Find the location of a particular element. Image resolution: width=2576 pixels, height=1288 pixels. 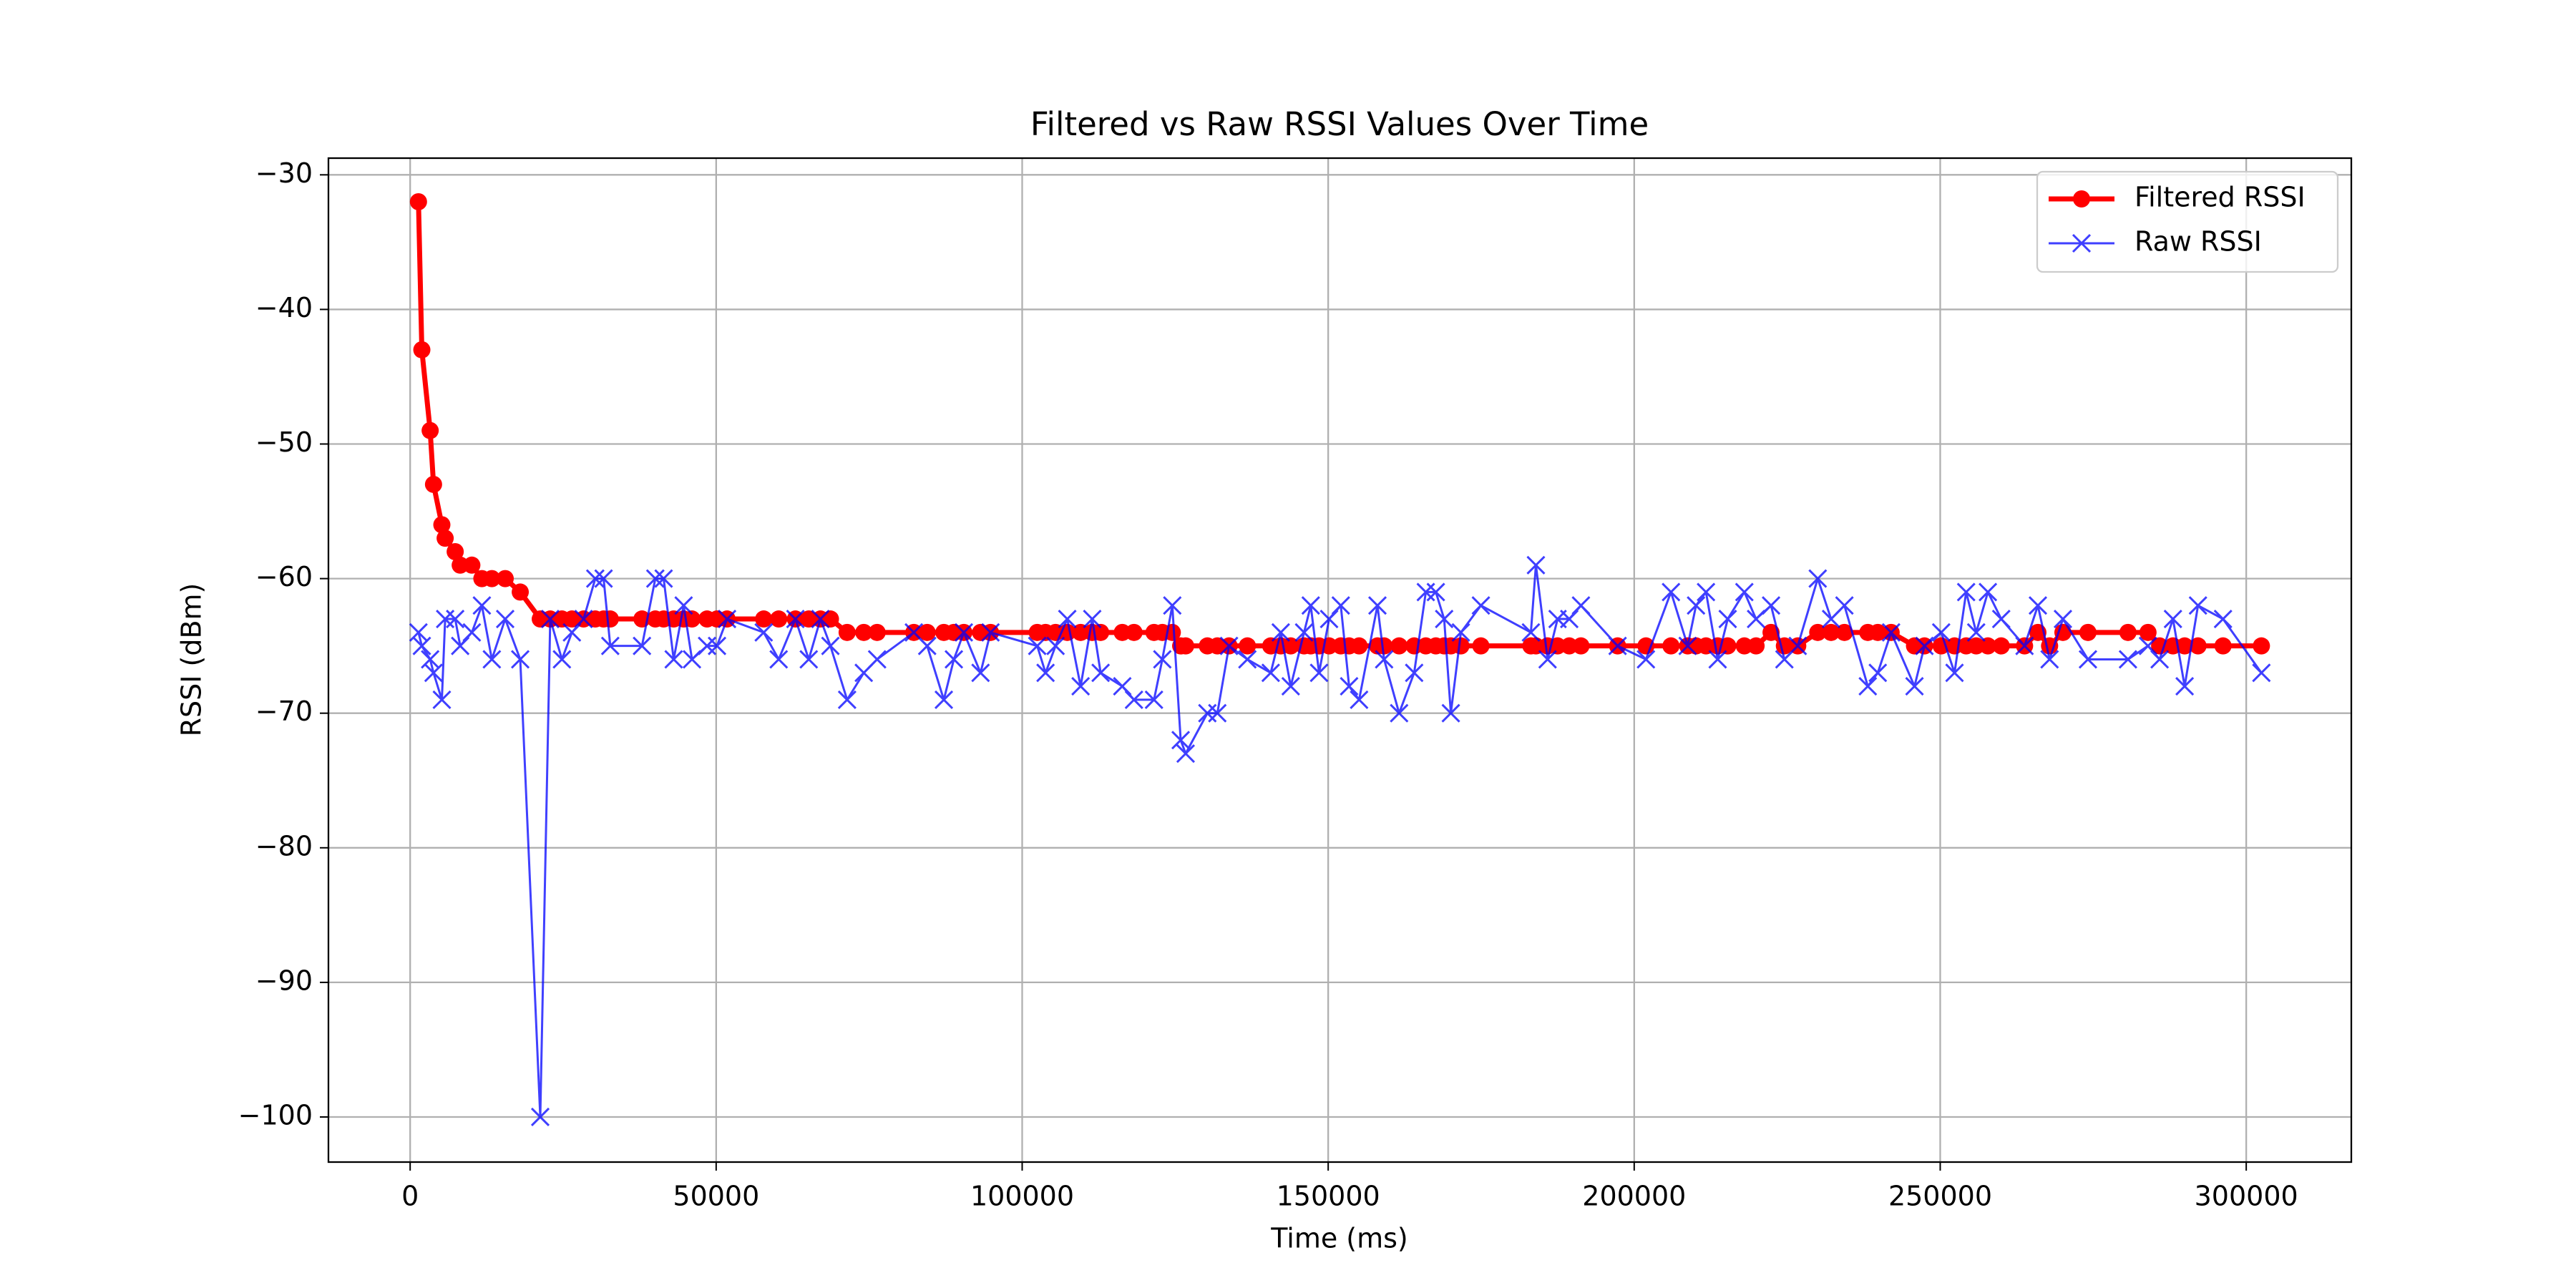

x-tick-label: 250000 is located at coordinates (1940, 1196).